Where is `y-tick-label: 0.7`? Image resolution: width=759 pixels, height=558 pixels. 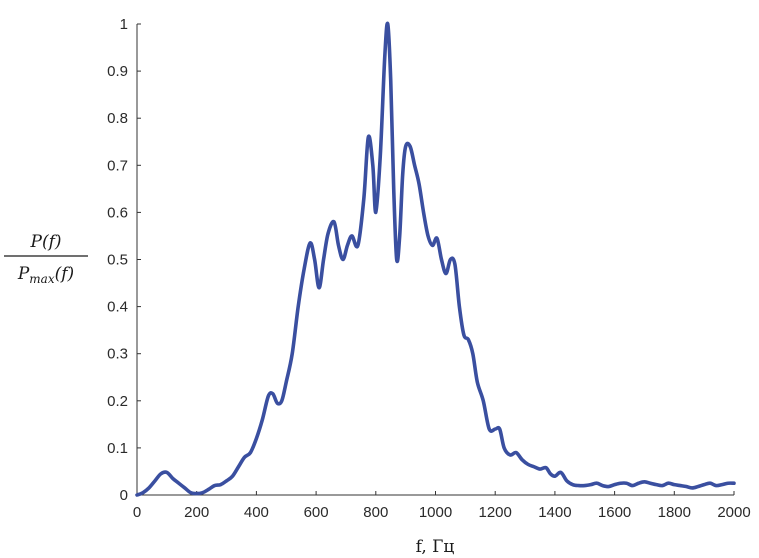
y-tick-label: 0.7 is located at coordinates (117, 165).